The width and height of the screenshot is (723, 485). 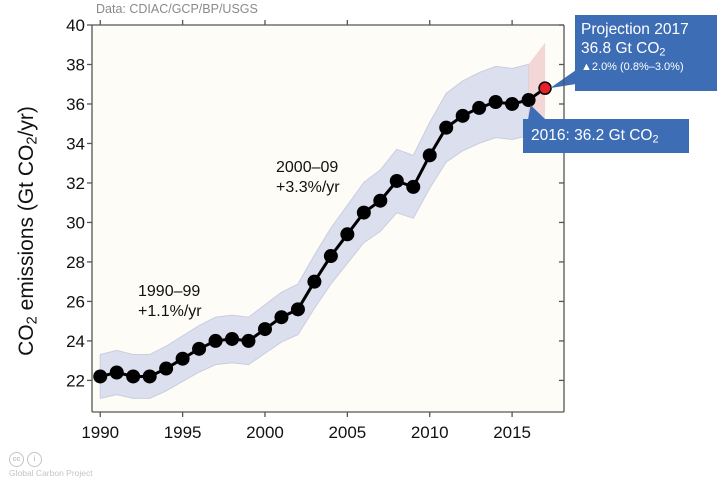 I want to click on y-axis-label: CO2 emissions (Gt CO2/yr), so click(x=28, y=231).